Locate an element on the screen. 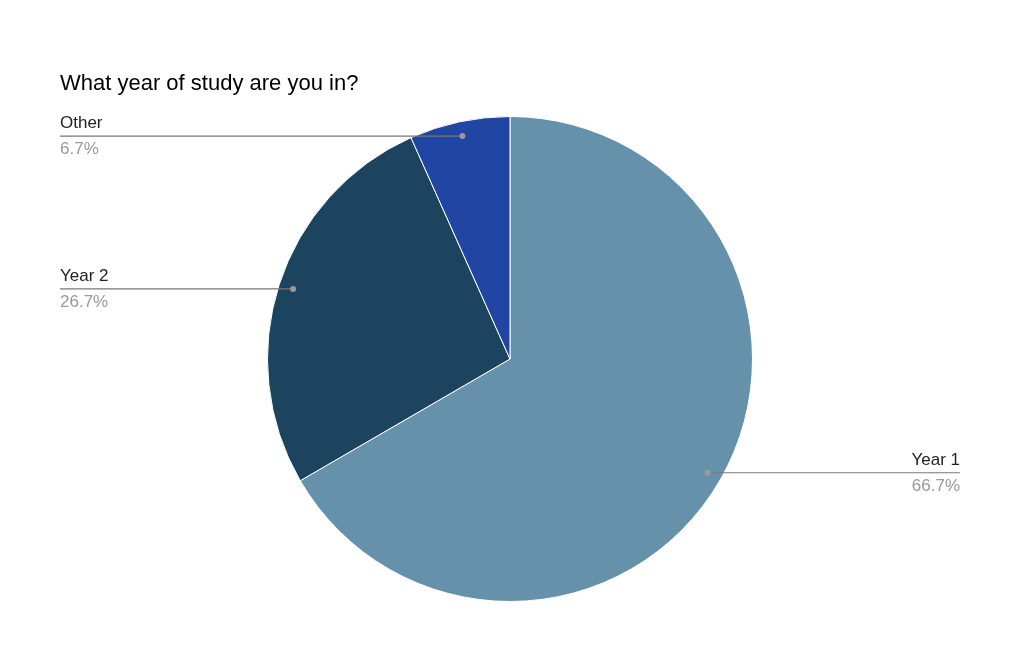 The width and height of the screenshot is (1024, 651). chart-title: What year of study are you in? is located at coordinates (209, 82).